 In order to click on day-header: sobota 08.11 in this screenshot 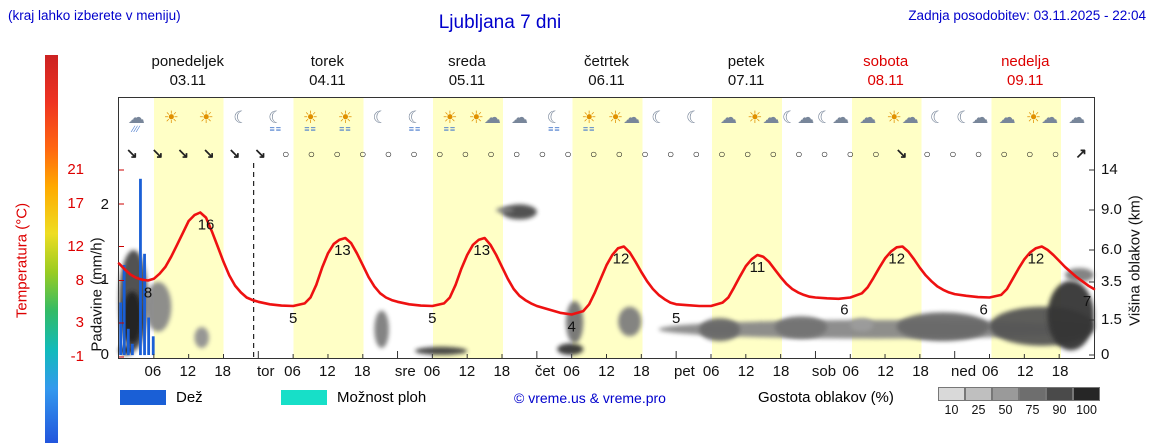, I will do `click(886, 73)`.